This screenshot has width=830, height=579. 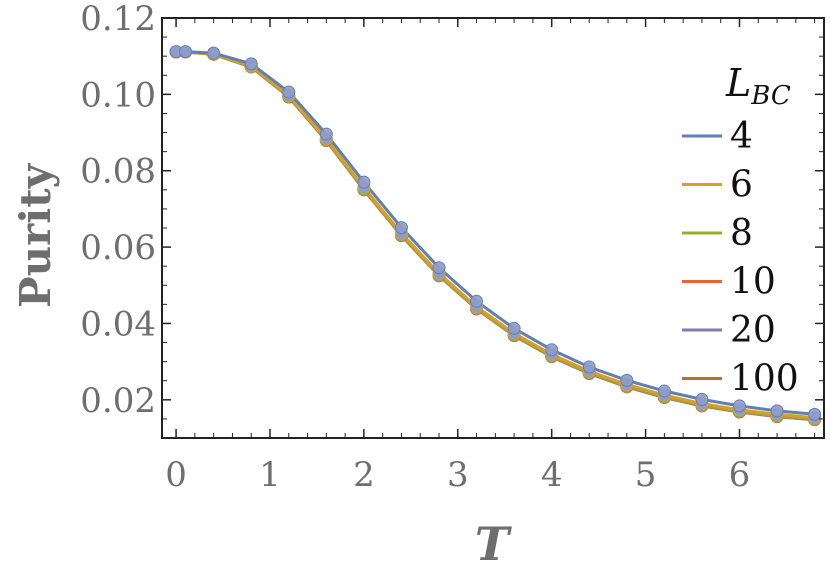 I want to click on legend-label-10: 10, so click(x=753, y=282).